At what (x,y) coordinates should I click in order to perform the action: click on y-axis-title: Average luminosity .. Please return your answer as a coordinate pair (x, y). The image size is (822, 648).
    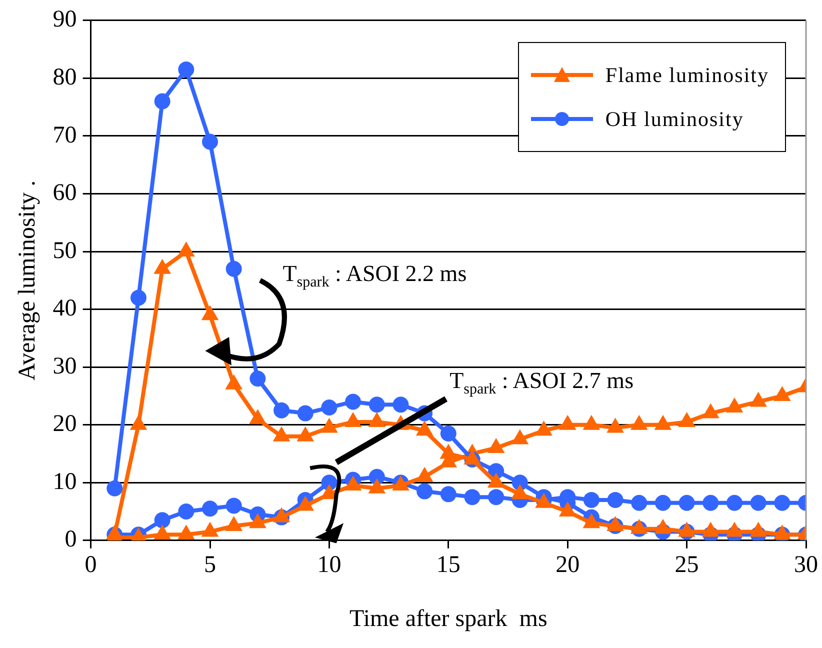
    Looking at the image, I should click on (27, 280).